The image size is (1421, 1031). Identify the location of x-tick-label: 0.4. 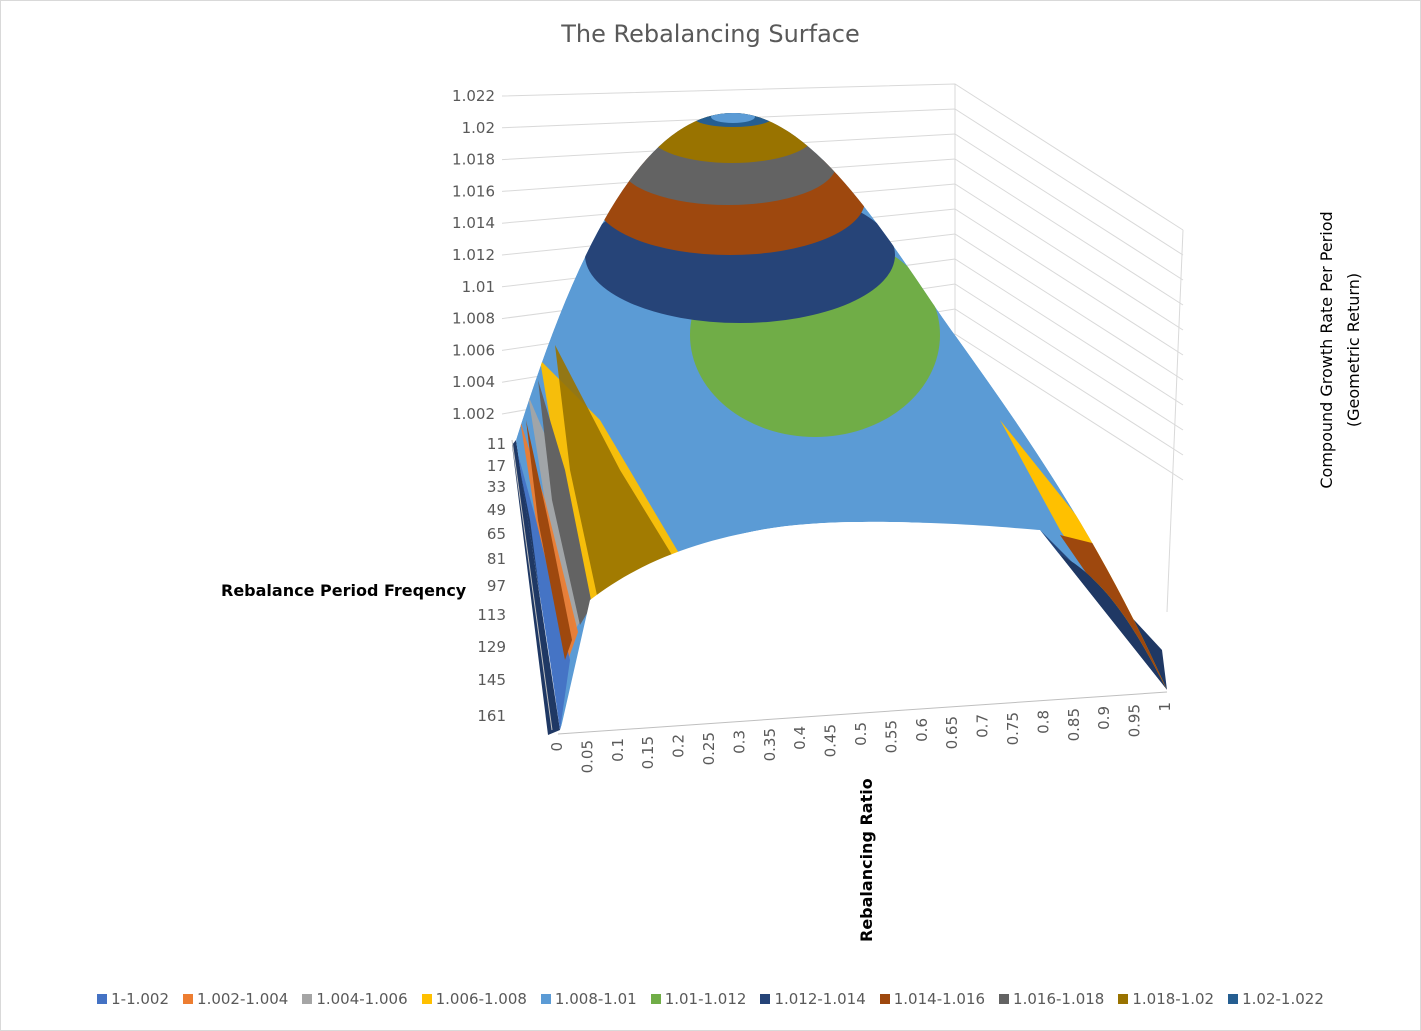
(800, 738).